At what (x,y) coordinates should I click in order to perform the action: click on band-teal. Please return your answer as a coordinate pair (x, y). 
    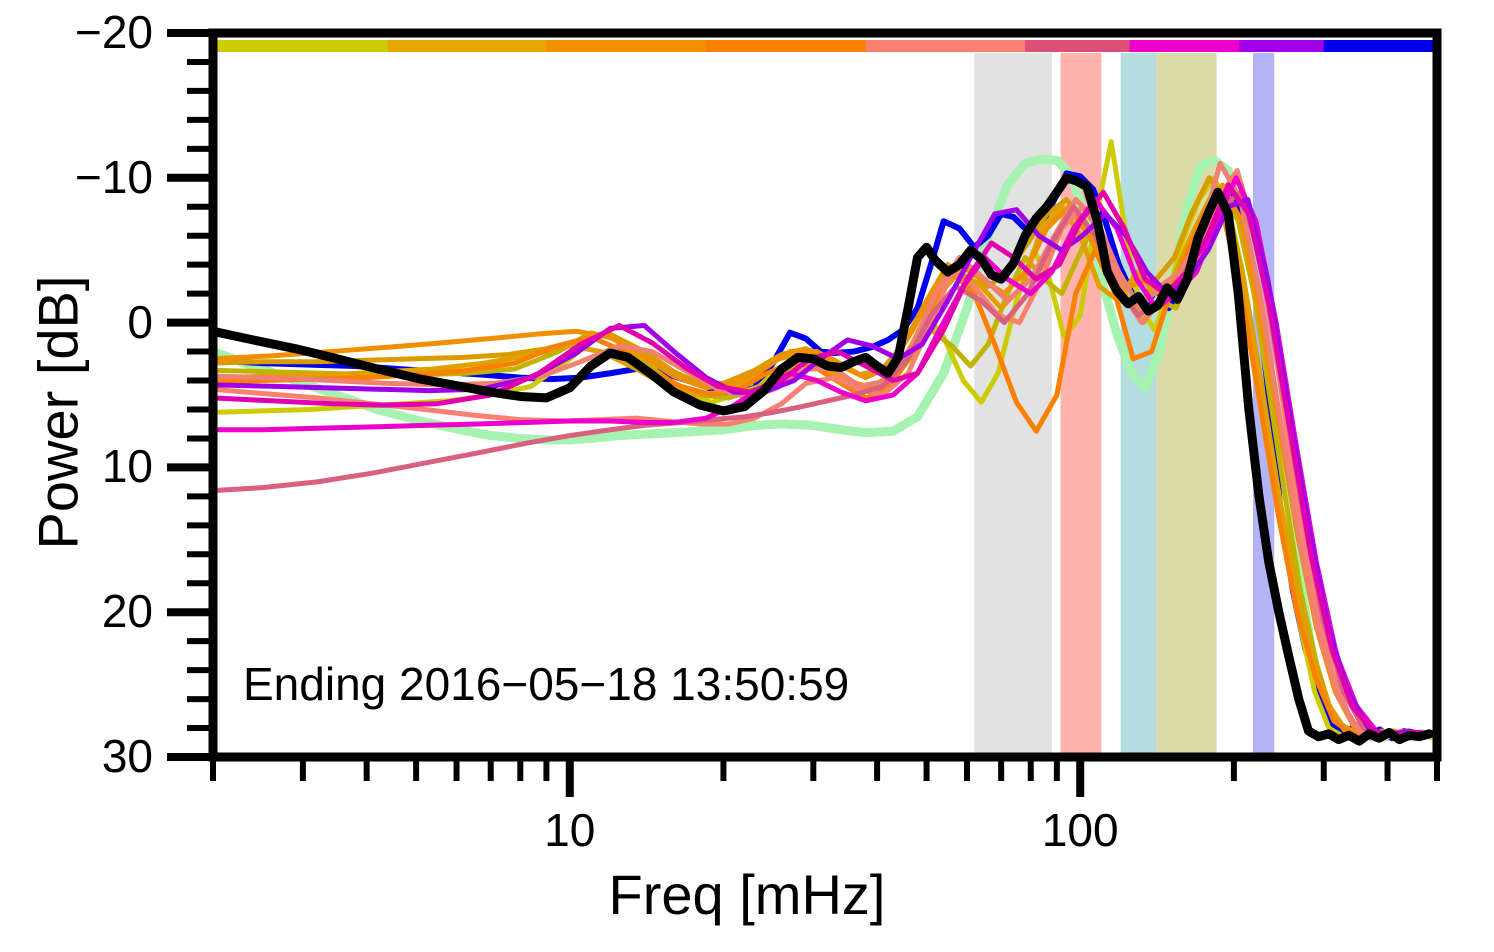
    Looking at the image, I should click on (1138, 405).